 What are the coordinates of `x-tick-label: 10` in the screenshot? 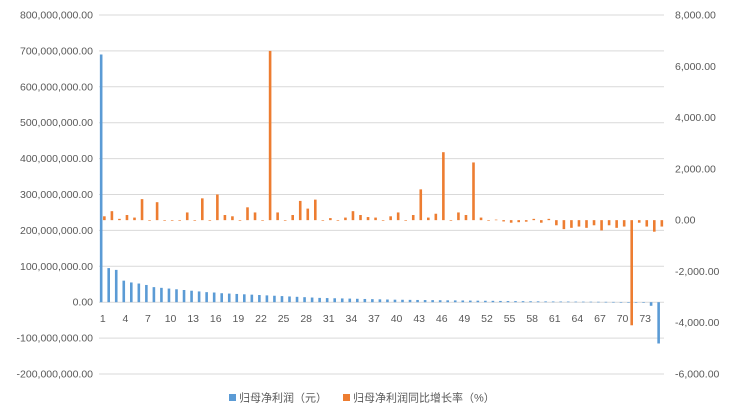 It's located at (171, 319).